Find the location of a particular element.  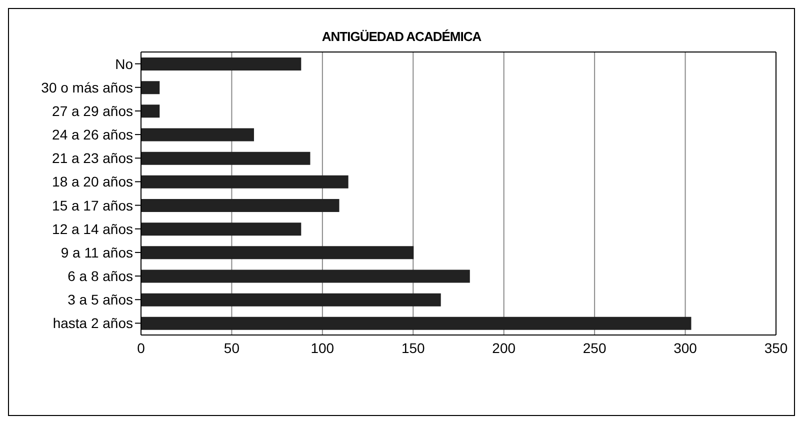

x-tick-label: 250 is located at coordinates (594, 348).